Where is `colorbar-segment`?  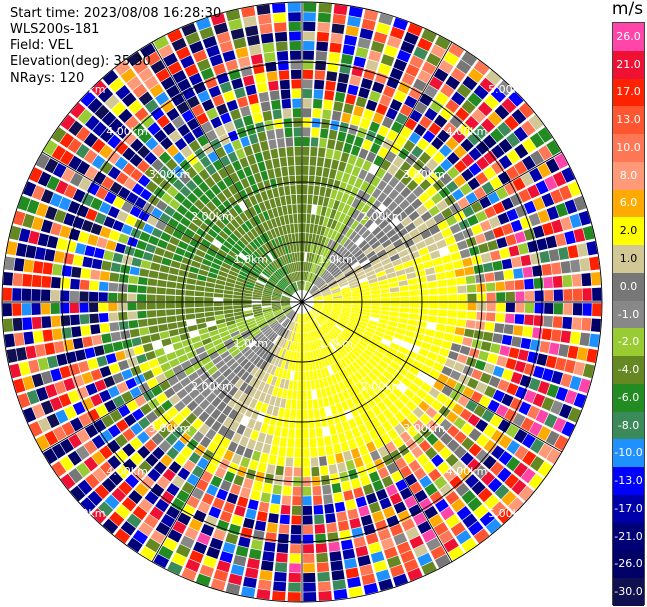
colorbar-segment is located at coordinates (628, 592).